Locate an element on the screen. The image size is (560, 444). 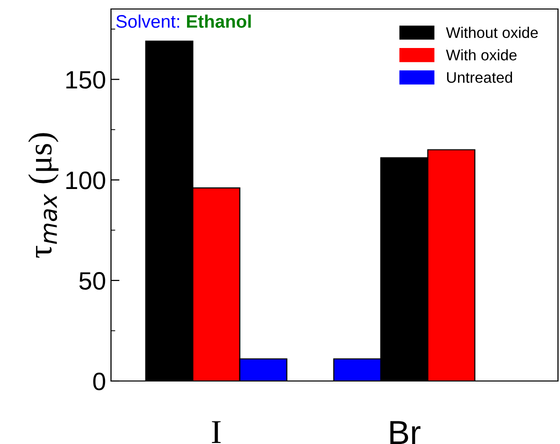
y-tick-label: 0 is located at coordinates (99, 381).